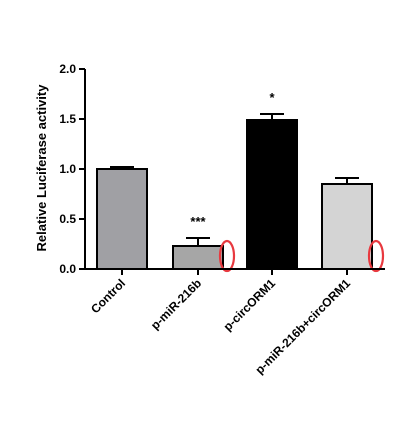  Describe the element at coordinates (272, 97) in the screenshot. I see `significance-label: *` at that location.